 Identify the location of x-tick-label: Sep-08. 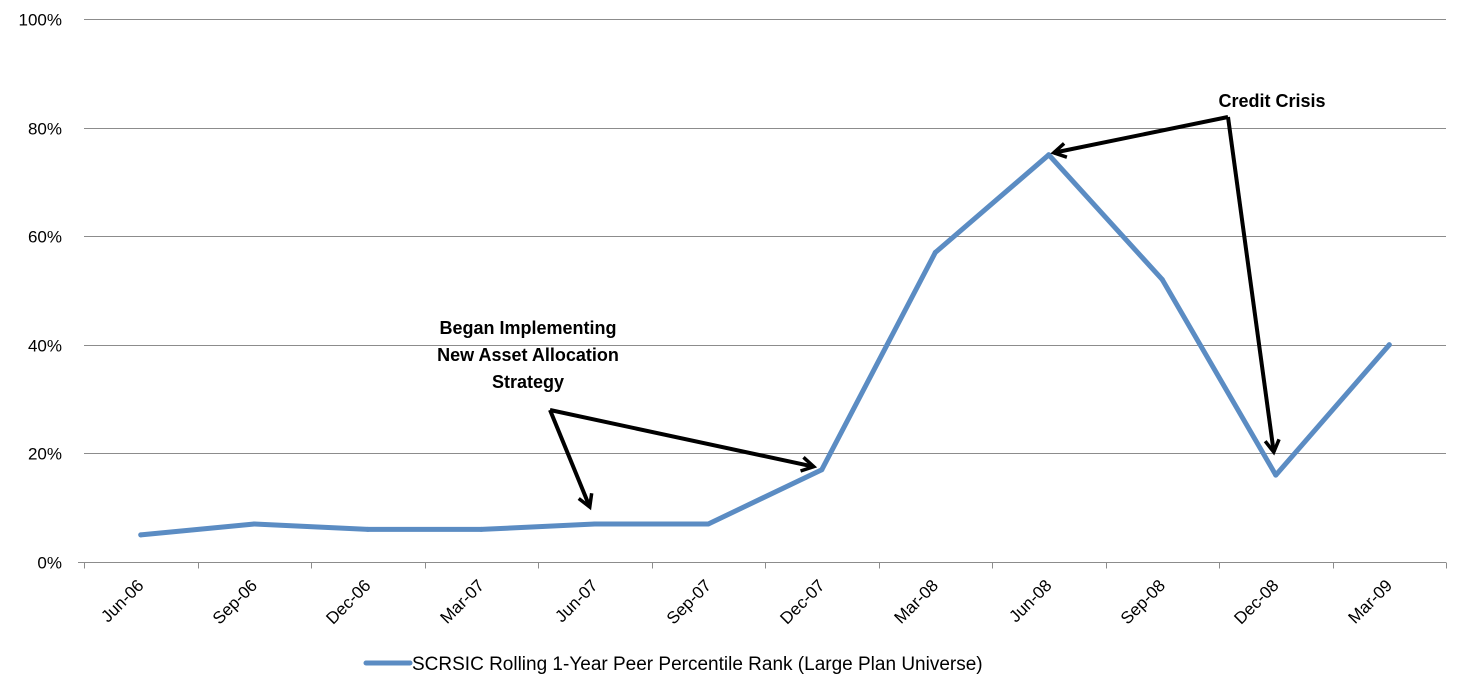
(1143, 602).